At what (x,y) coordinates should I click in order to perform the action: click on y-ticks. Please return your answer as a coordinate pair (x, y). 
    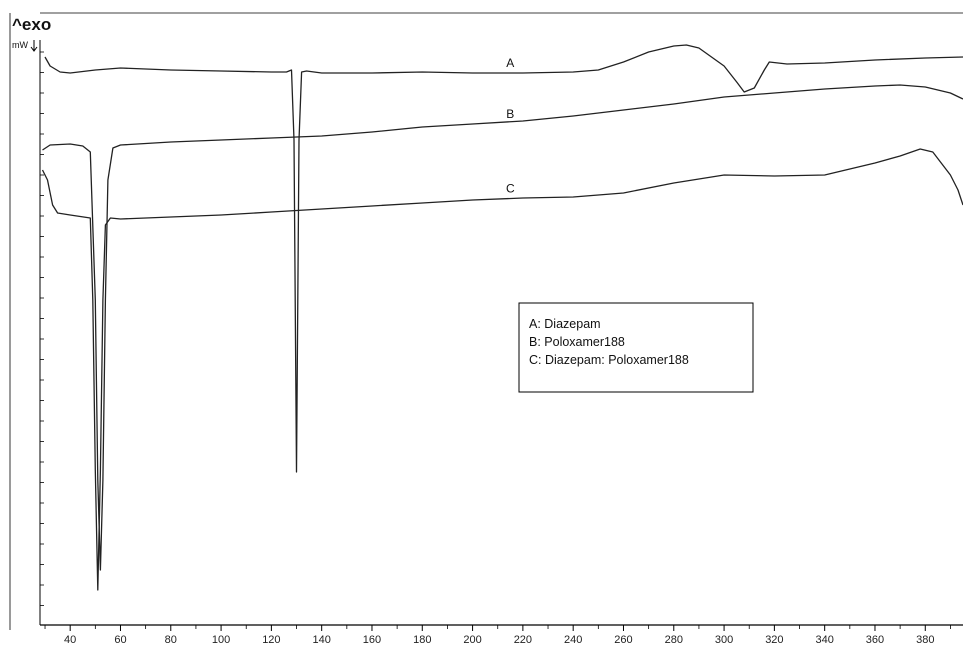
    Looking at the image, I should click on (42, 328).